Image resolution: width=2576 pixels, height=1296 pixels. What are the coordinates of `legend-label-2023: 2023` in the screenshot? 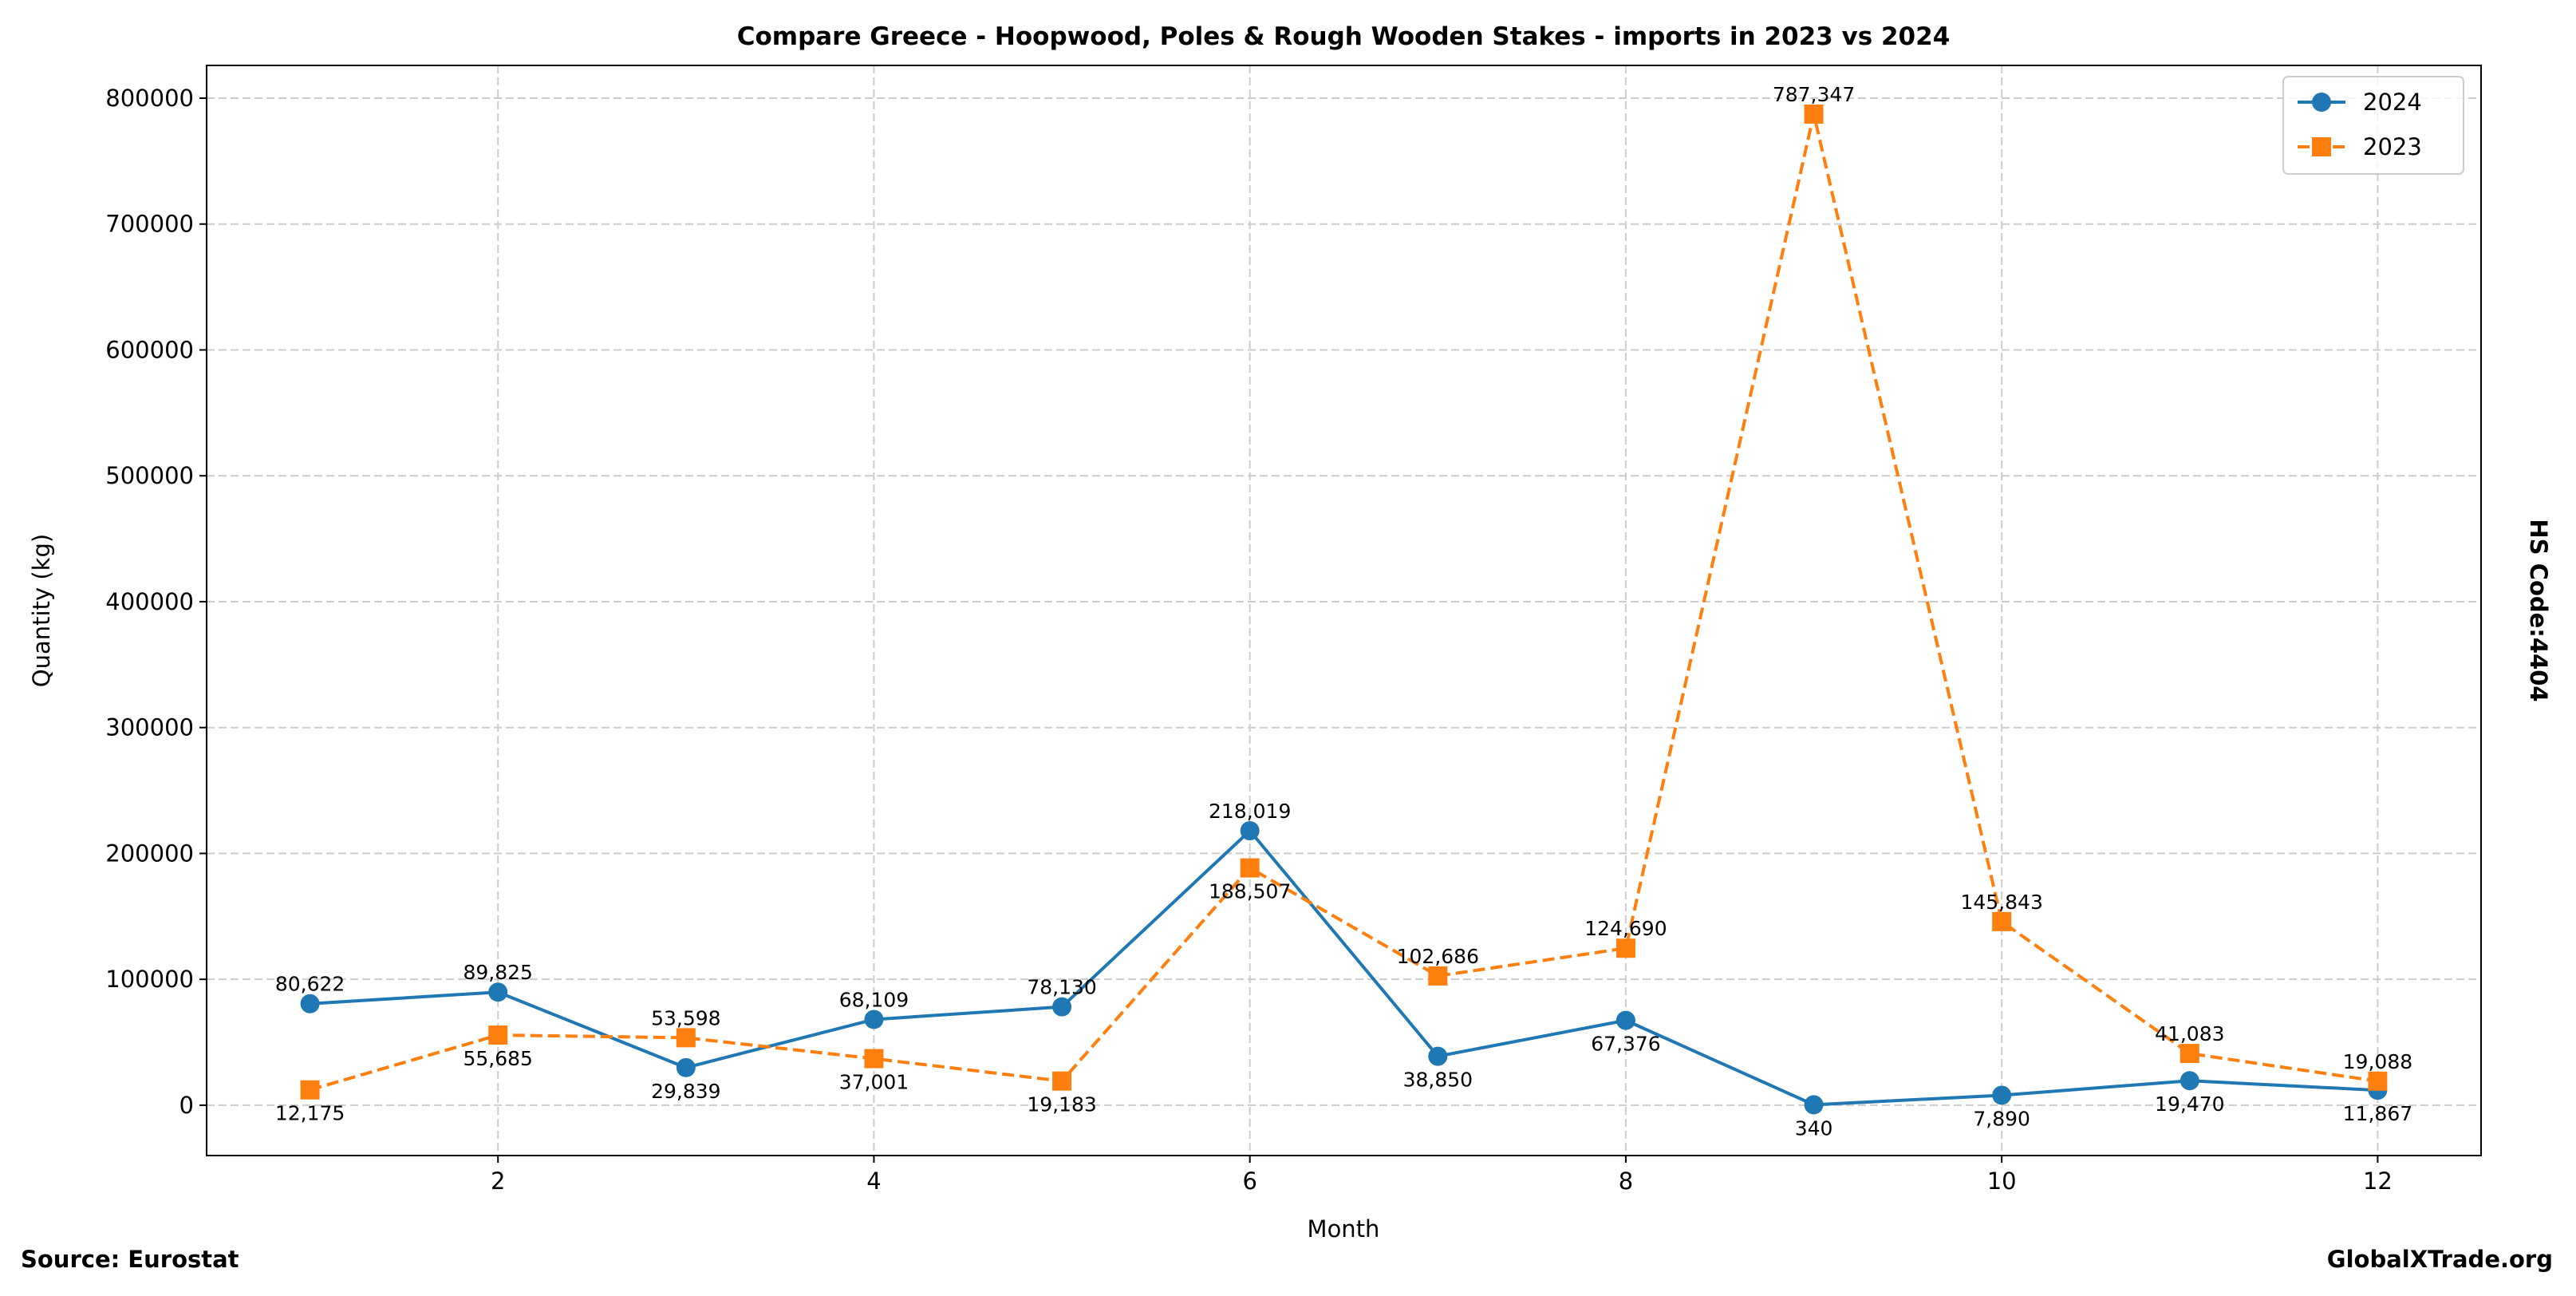 It's located at (2392, 146).